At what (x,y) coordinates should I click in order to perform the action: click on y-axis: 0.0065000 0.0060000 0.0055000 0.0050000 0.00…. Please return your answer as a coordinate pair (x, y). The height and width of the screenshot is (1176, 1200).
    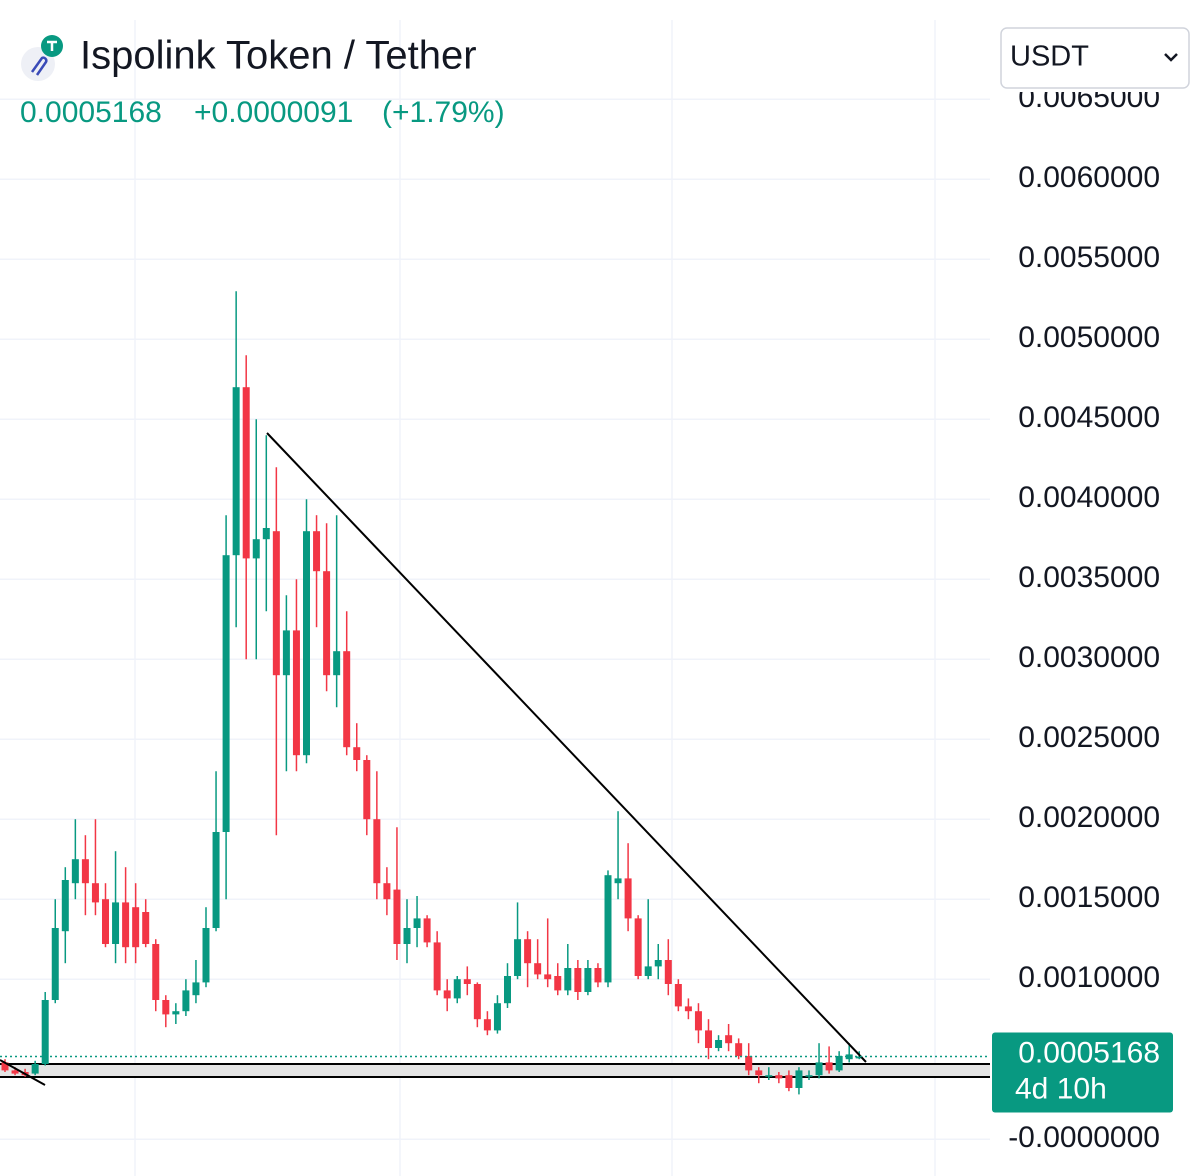
    Looking at the image, I should click on (1084, 617).